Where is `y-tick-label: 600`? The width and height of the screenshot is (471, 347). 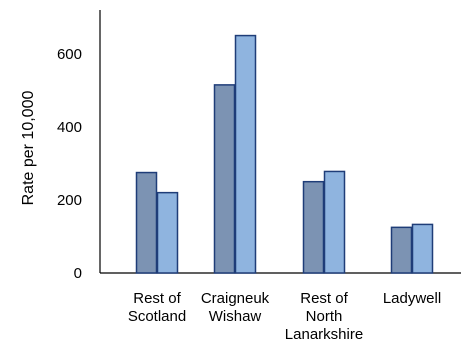 y-tick-label: 600 is located at coordinates (69, 54).